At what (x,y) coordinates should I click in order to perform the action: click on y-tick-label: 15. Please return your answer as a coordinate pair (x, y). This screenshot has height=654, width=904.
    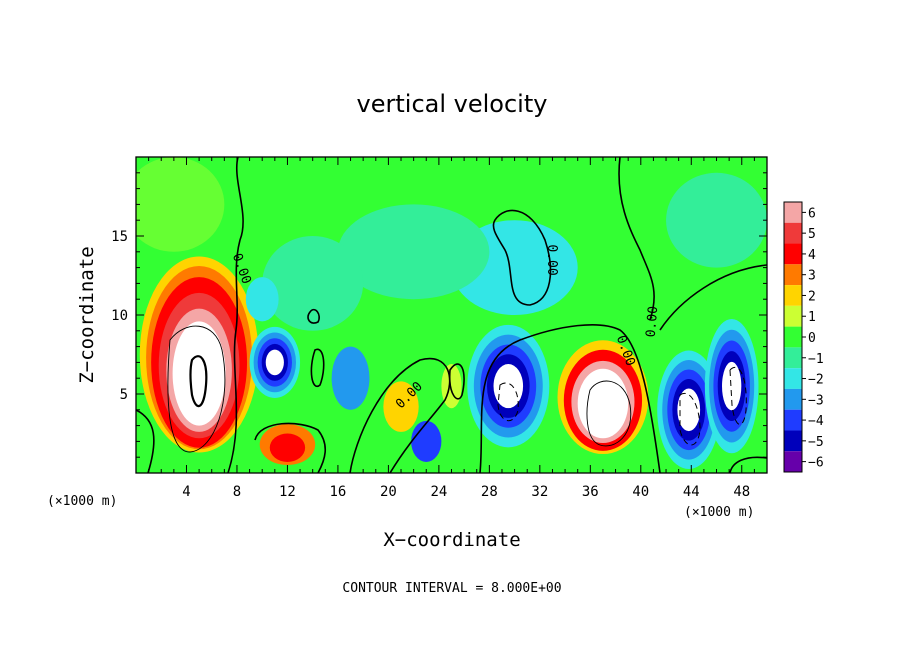
    Looking at the image, I should click on (119, 237).